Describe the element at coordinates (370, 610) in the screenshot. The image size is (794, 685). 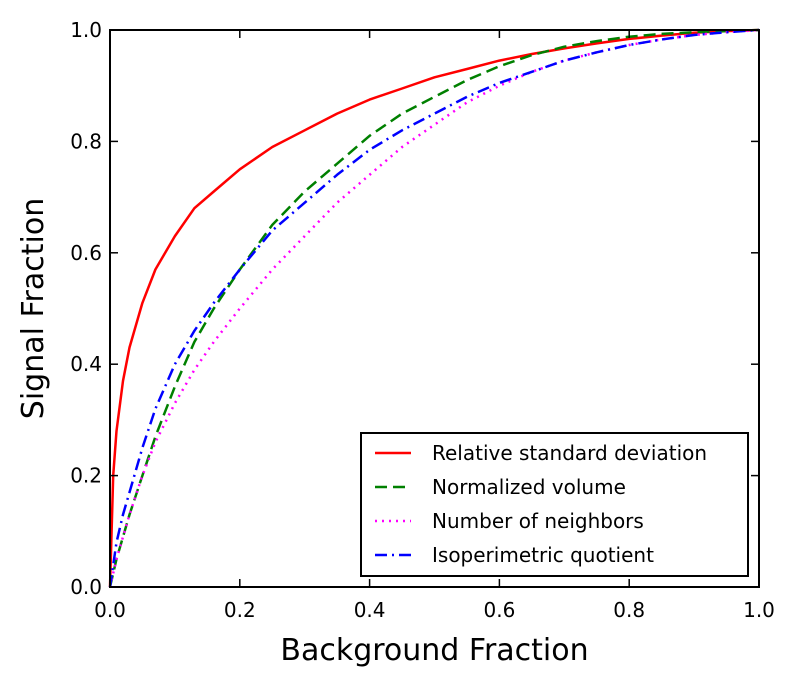
I see `x-tick-label: 0.4` at that location.